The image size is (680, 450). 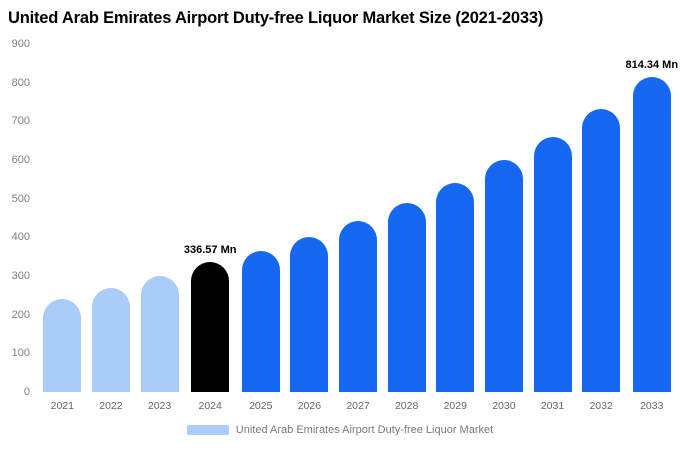 What do you see at coordinates (406, 297) in the screenshot?
I see `bar-2028` at bounding box center [406, 297].